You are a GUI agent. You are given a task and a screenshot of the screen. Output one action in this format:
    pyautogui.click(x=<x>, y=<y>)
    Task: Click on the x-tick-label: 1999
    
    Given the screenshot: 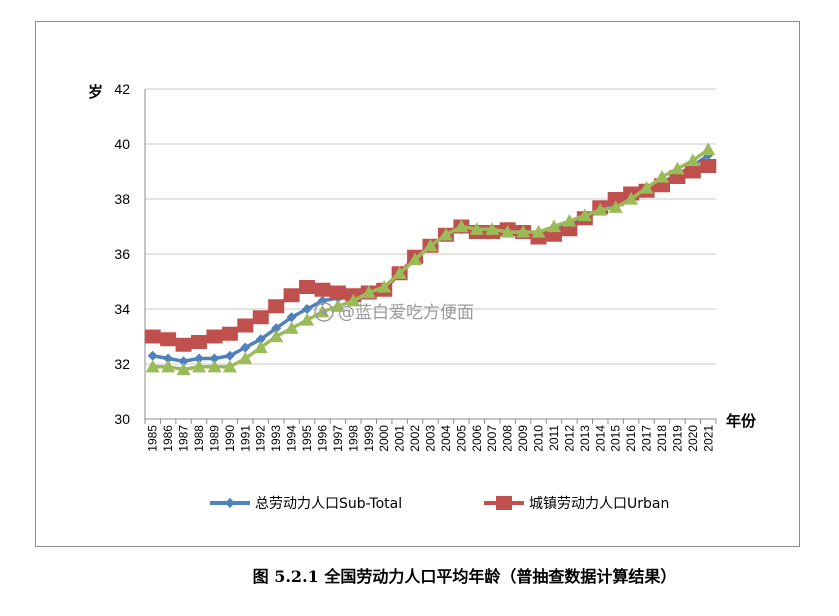 What is the action you would take?
    pyautogui.click(x=369, y=438)
    